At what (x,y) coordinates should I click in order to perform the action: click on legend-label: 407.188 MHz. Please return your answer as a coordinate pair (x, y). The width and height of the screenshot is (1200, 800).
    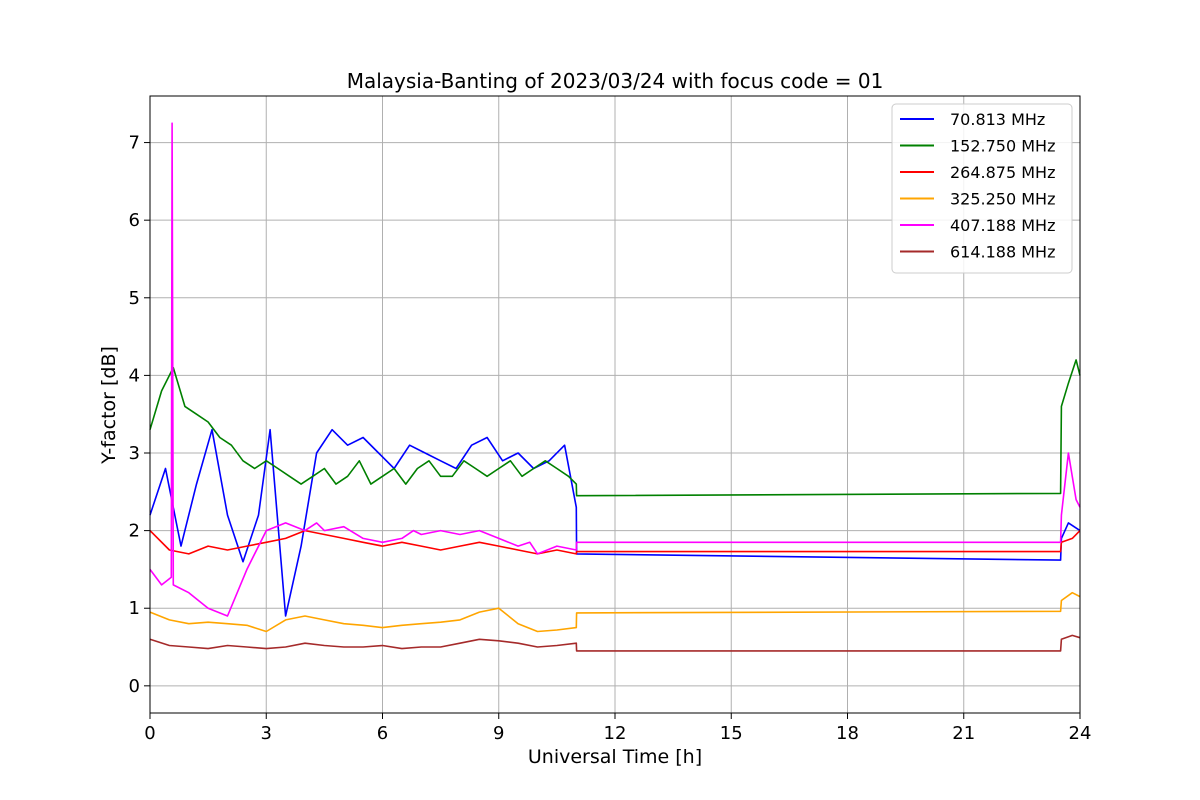
    Looking at the image, I should click on (1002, 225).